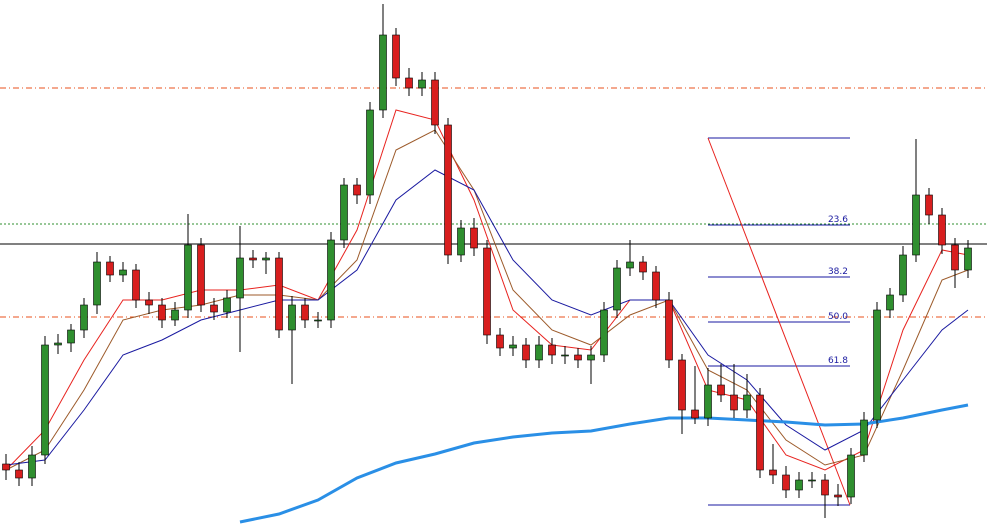 The width and height of the screenshot is (987, 524). I want to click on fib-label: 23.6, so click(838, 220).